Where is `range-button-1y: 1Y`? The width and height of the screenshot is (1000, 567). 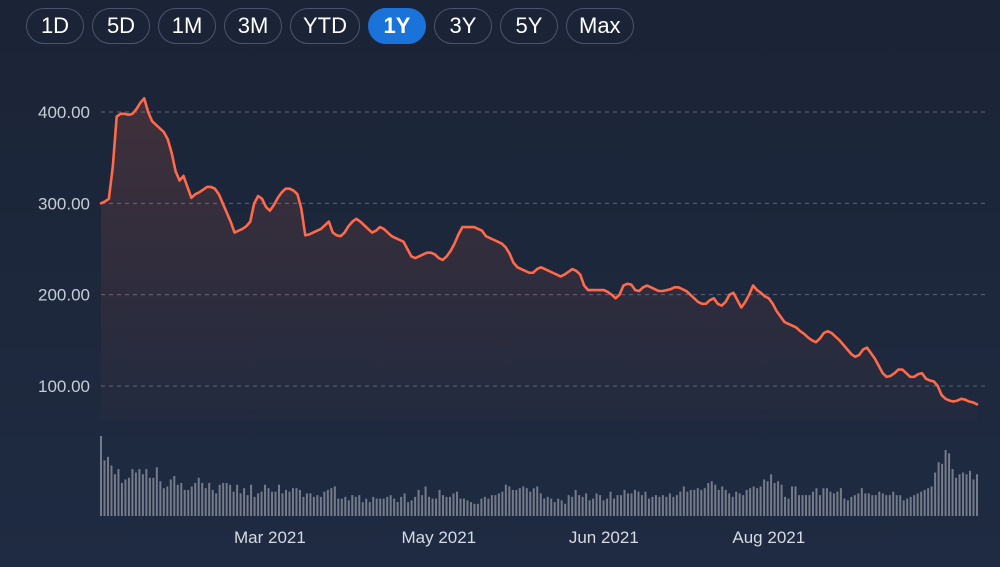
range-button-1y: 1Y is located at coordinates (397, 26).